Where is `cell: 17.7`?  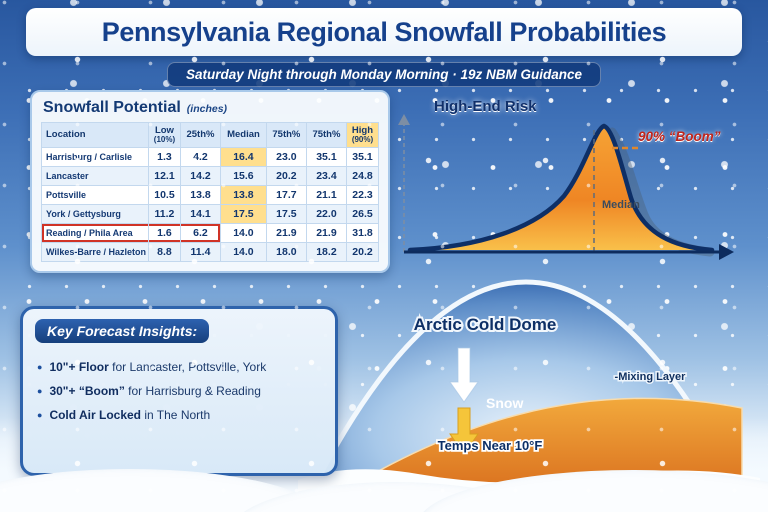
cell: 17.7 is located at coordinates (286, 195).